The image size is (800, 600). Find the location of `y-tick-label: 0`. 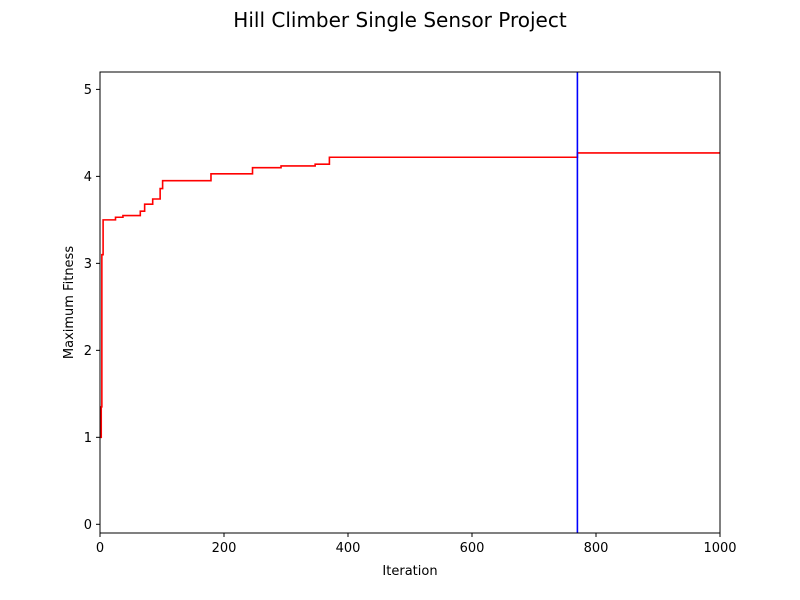

y-tick-label: 0 is located at coordinates (88, 525).